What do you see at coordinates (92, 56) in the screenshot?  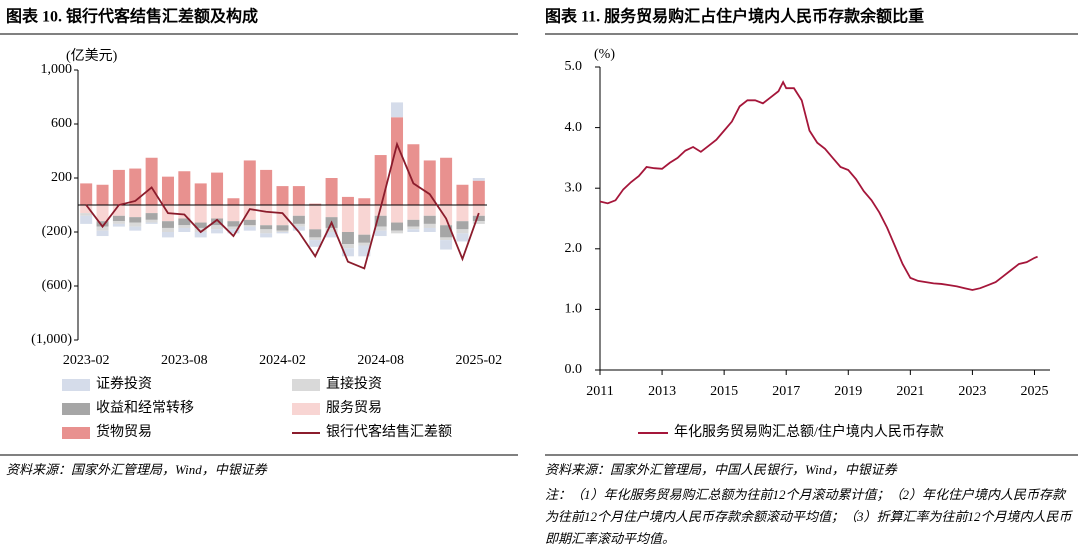 I see `y-unit: (亿美元)` at bounding box center [92, 56].